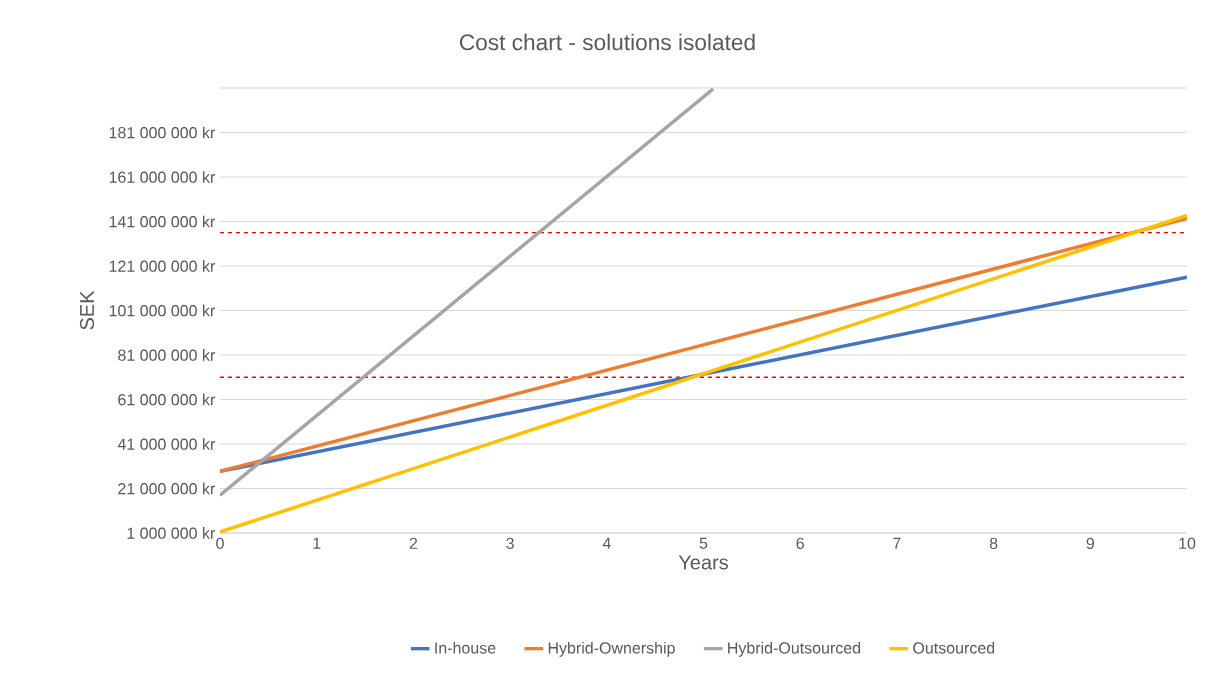  Describe the element at coordinates (87, 310) in the screenshot. I see `y-axis-title: SEK` at that location.